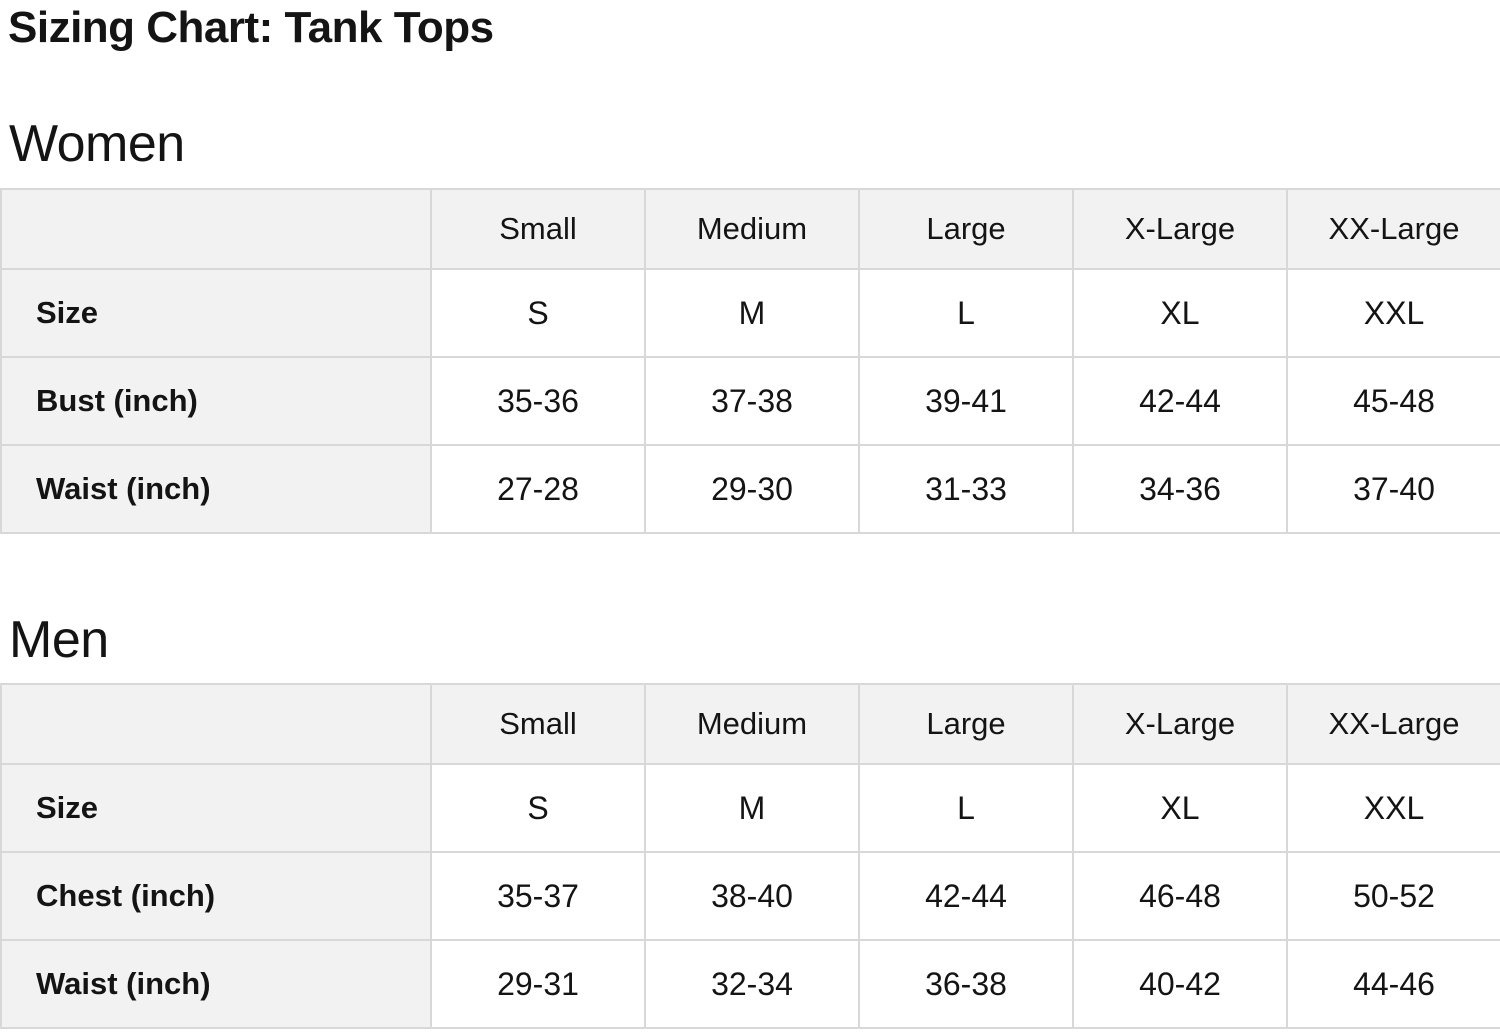 This screenshot has width=1500, height=1036. What do you see at coordinates (216, 229) in the screenshot?
I see `women-corner-cell` at bounding box center [216, 229].